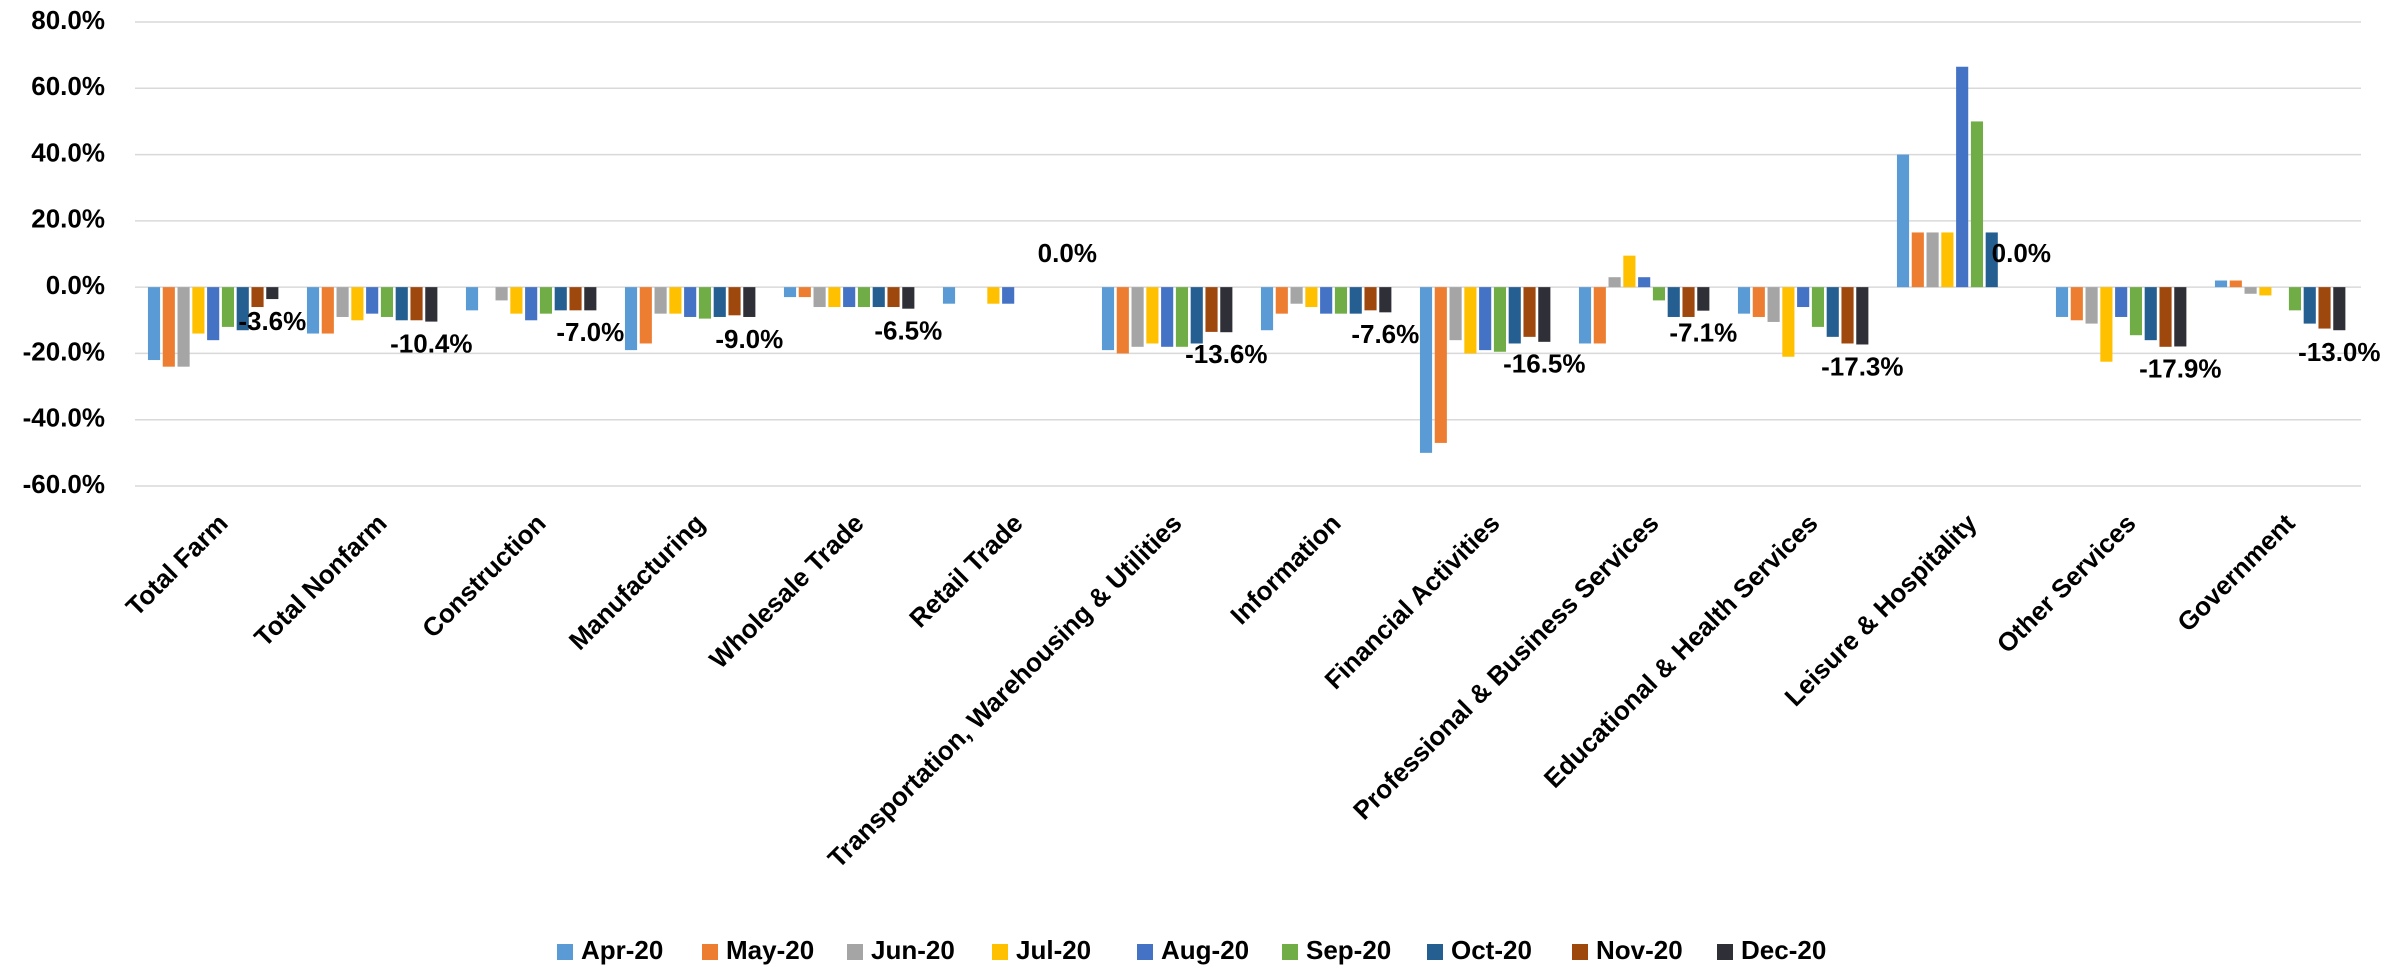 This screenshot has height=969, width=2399. Describe the element at coordinates (1067, 253) in the screenshot. I see `data-label: 0.0%` at that location.